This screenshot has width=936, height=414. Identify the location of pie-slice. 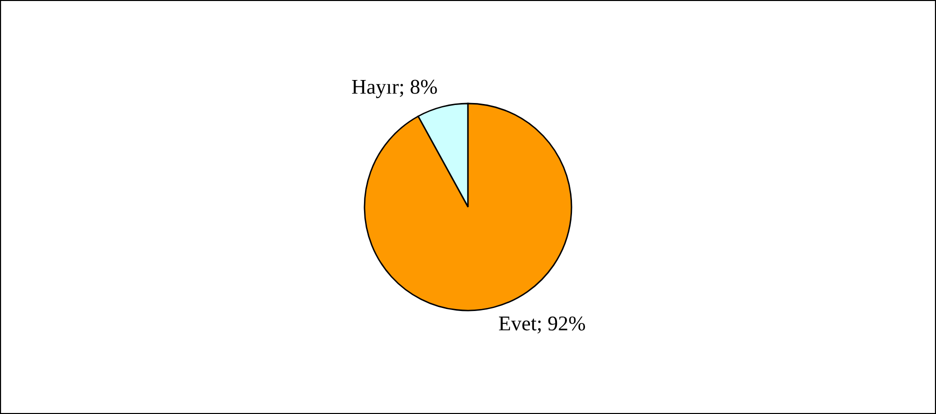
(468, 207).